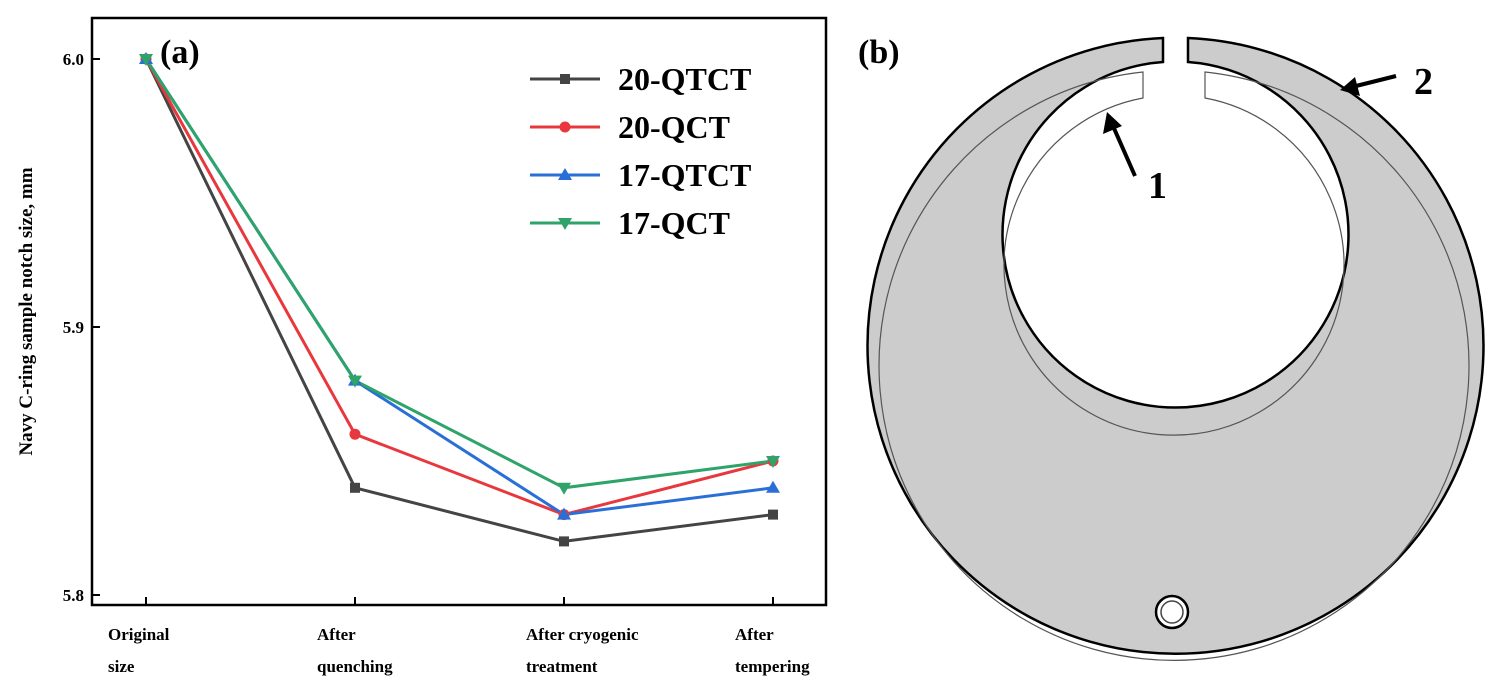 This screenshot has height=694, width=1500. Describe the element at coordinates (879, 52) in the screenshot. I see `panel-label-b: (b)` at that location.